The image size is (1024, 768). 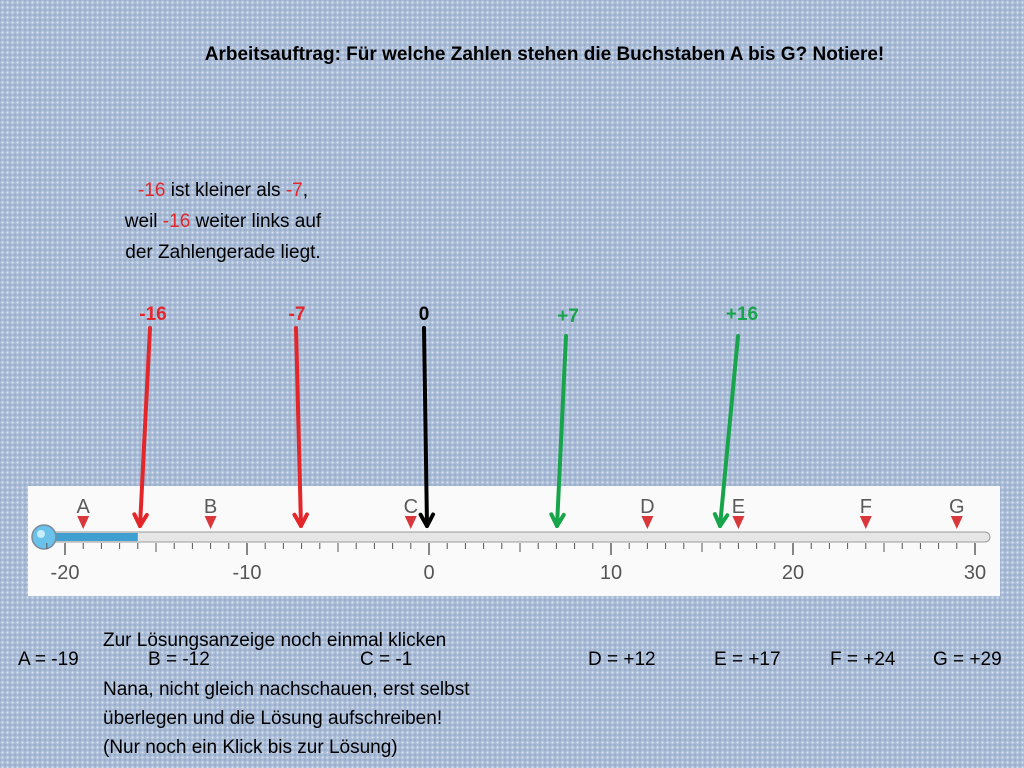 What do you see at coordinates (424, 314) in the screenshot?
I see `arrow-label: 0` at bounding box center [424, 314].